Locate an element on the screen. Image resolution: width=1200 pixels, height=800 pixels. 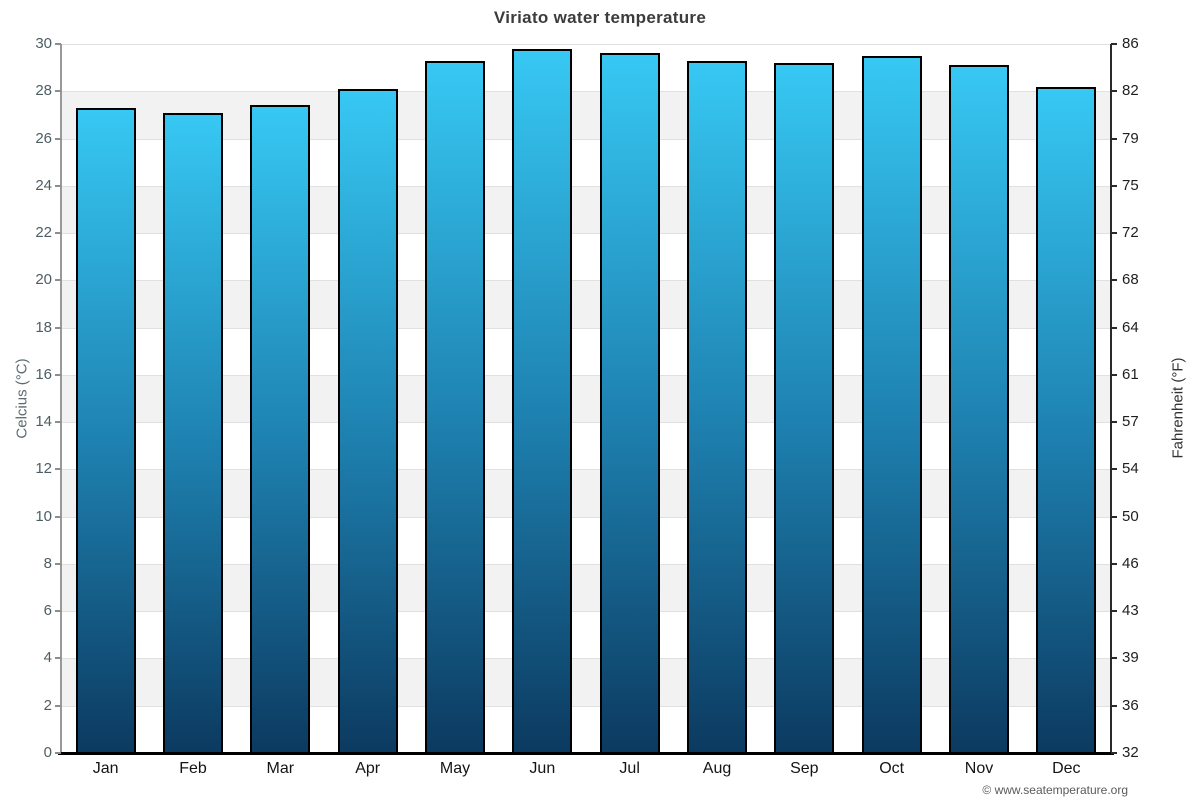
y-tick-celsius-10: 10 is located at coordinates (43, 516).